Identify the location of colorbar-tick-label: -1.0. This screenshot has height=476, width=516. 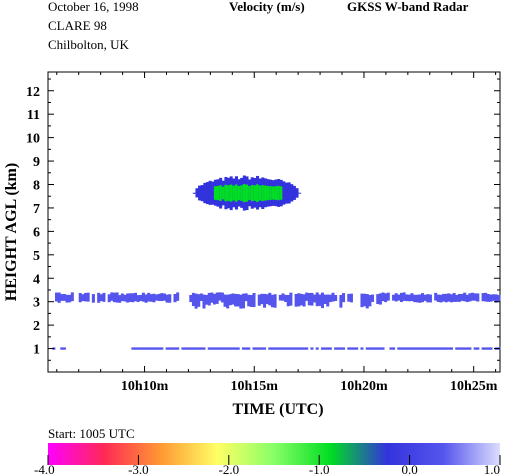
(319, 469).